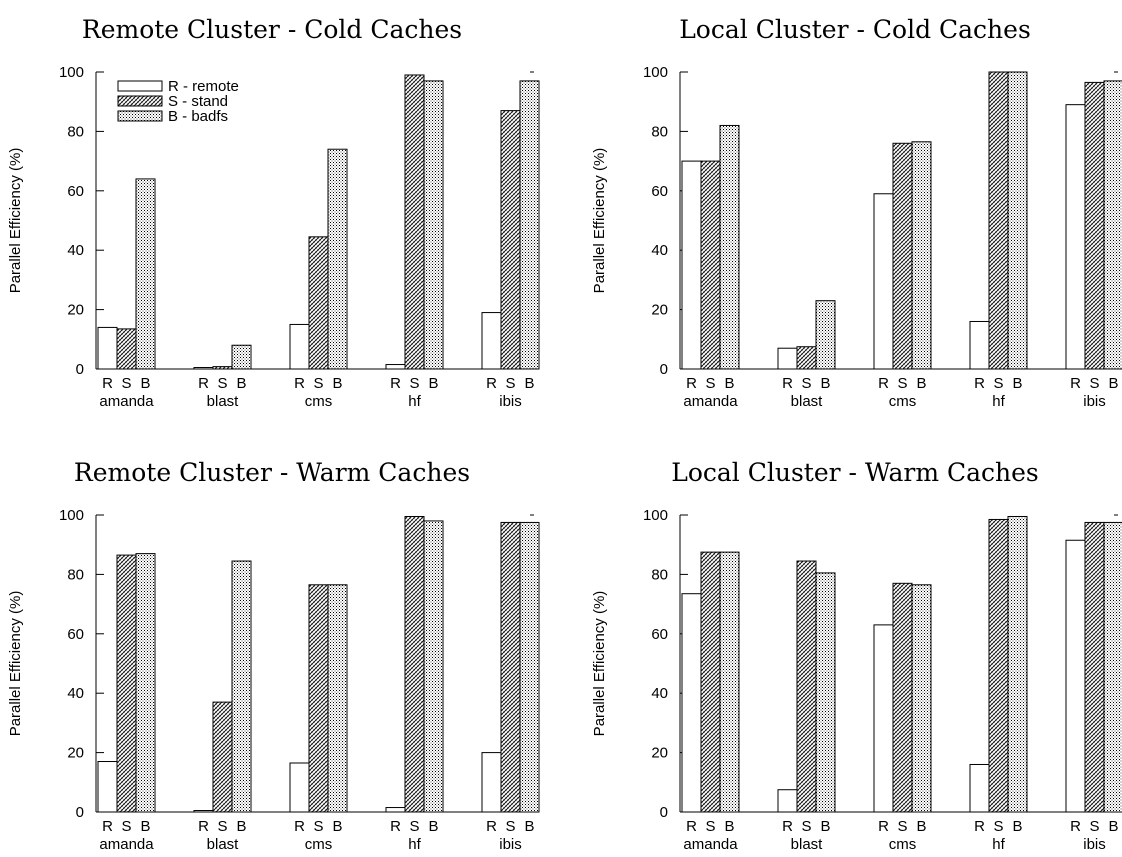 The image size is (1122, 857). I want to click on y-tick-label: 0, so click(664, 812).